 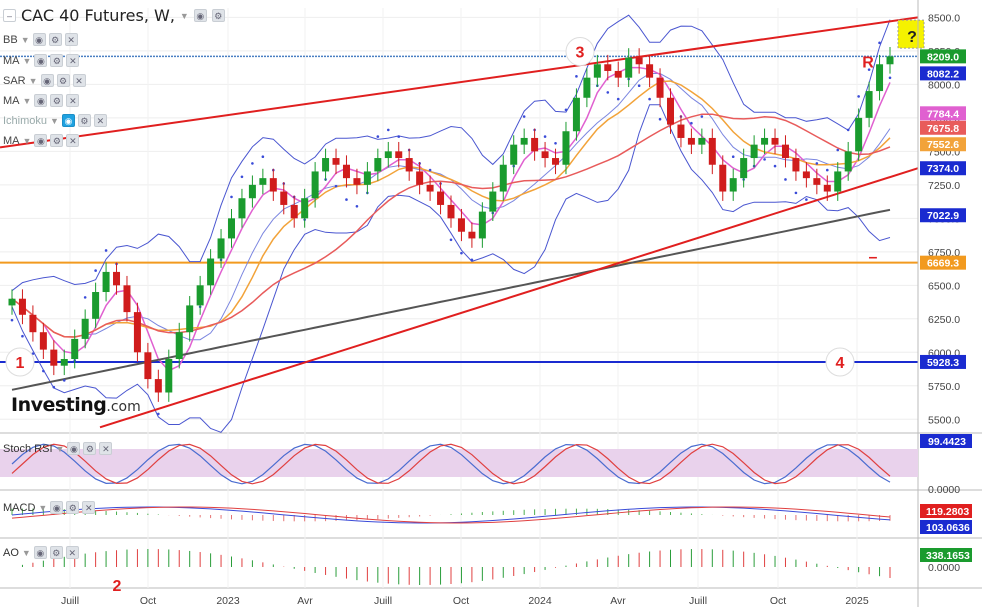 What do you see at coordinates (11, 552) in the screenshot?
I see `ao-label: AO` at bounding box center [11, 552].